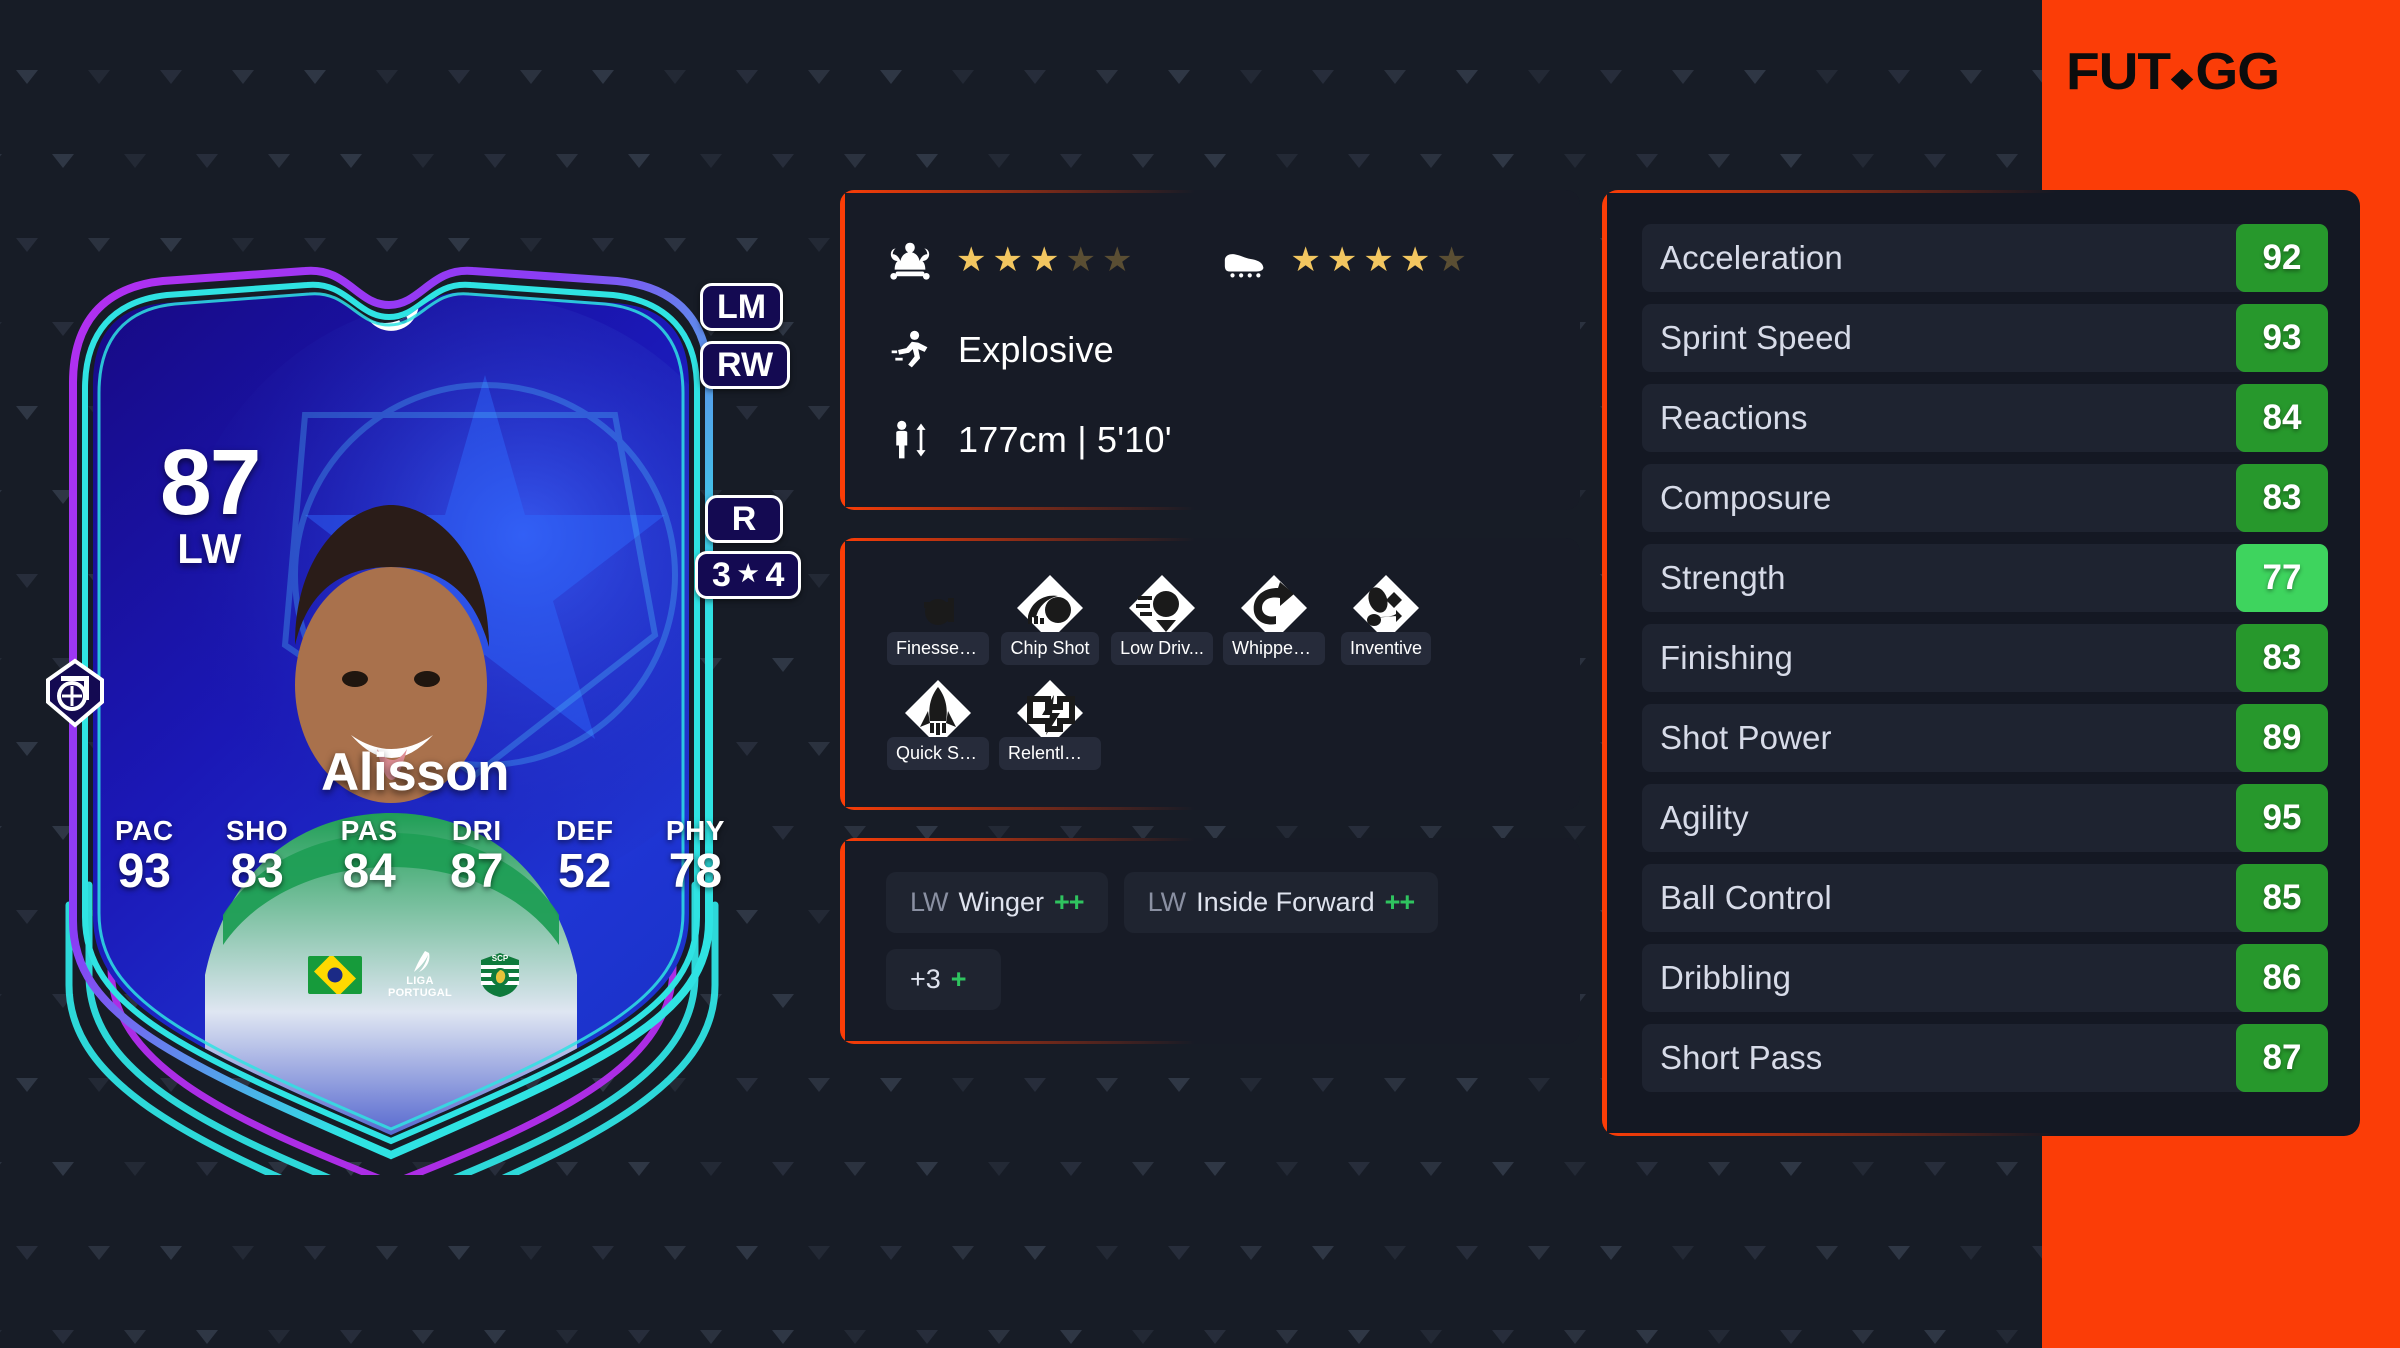  Describe the element at coordinates (1050, 618) in the screenshot. I see `playstyle-item: Chip Shot` at that location.